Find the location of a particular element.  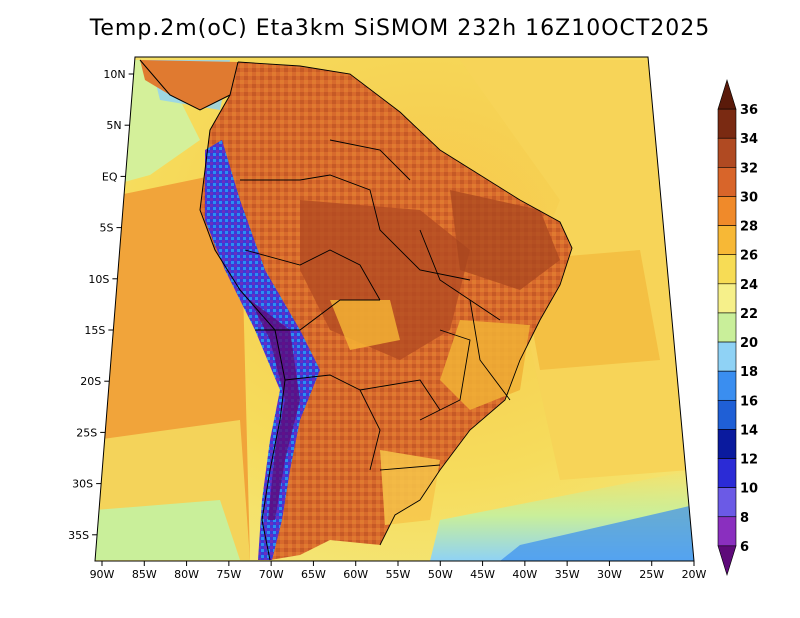

lon-tick-label: 90W is located at coordinates (102, 574).